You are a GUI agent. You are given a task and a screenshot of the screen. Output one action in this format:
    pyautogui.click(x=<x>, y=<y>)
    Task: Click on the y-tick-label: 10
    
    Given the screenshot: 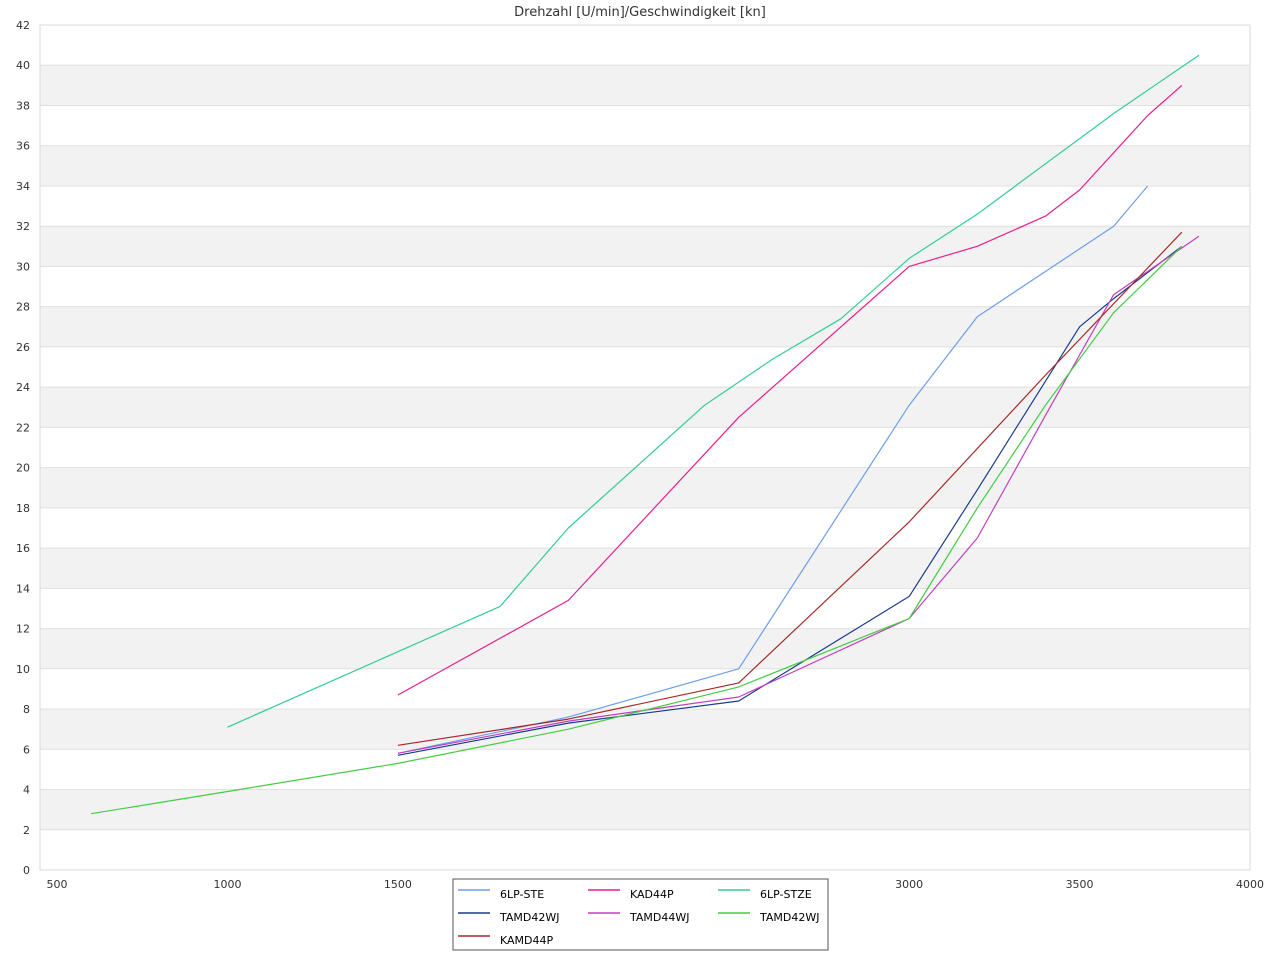 What is the action you would take?
    pyautogui.click(x=23, y=669)
    